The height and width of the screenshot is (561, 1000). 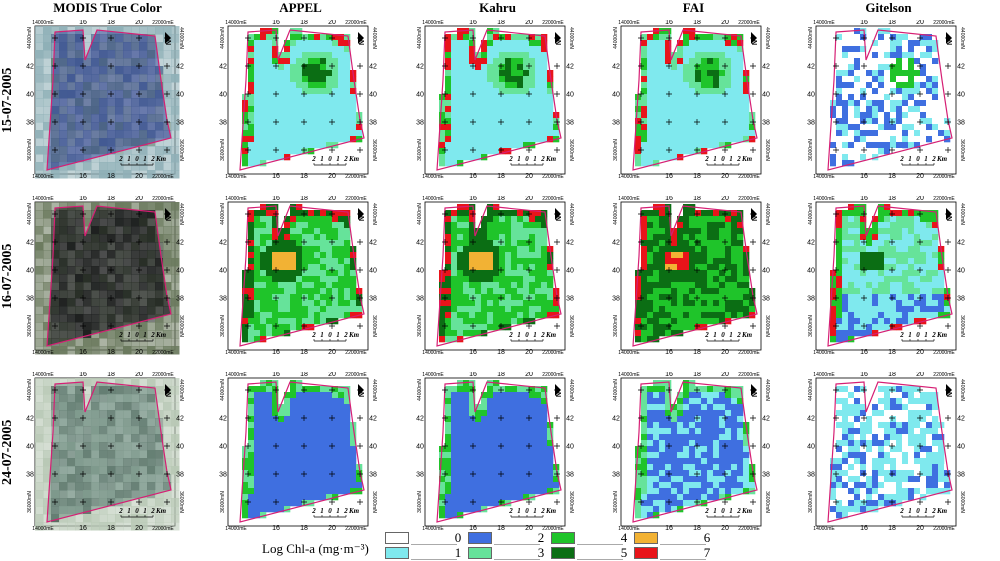 I want to click on column-title-fai: FAI, so click(x=693, y=7).